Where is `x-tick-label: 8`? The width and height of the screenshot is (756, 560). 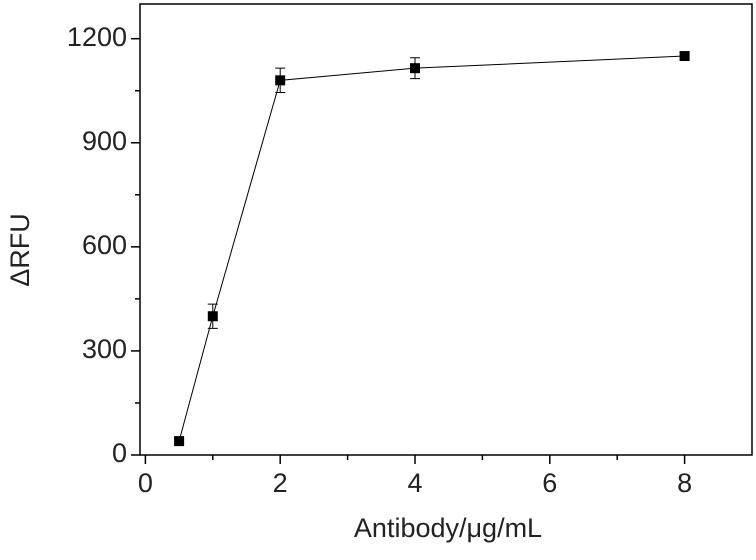
x-tick-label: 8 is located at coordinates (684, 483).